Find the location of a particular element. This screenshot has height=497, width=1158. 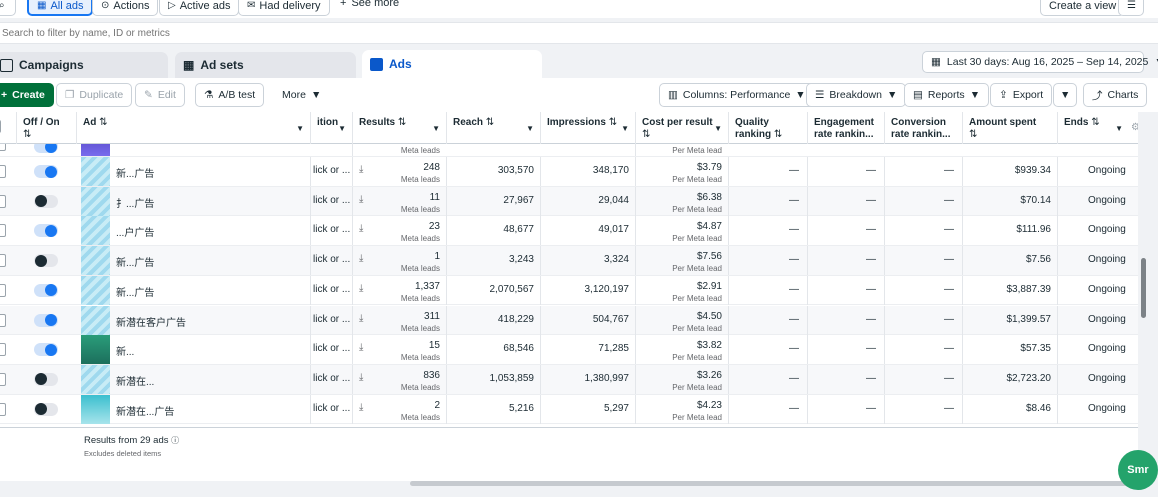

info-icon: ⓘ is located at coordinates (175, 440).